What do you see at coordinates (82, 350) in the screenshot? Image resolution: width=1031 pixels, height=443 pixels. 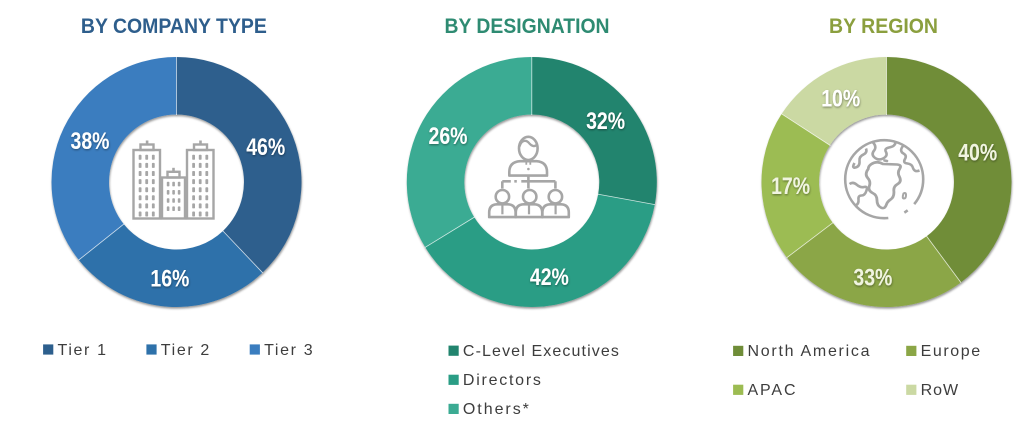 I see `svg-text: Tier 1` at bounding box center [82, 350].